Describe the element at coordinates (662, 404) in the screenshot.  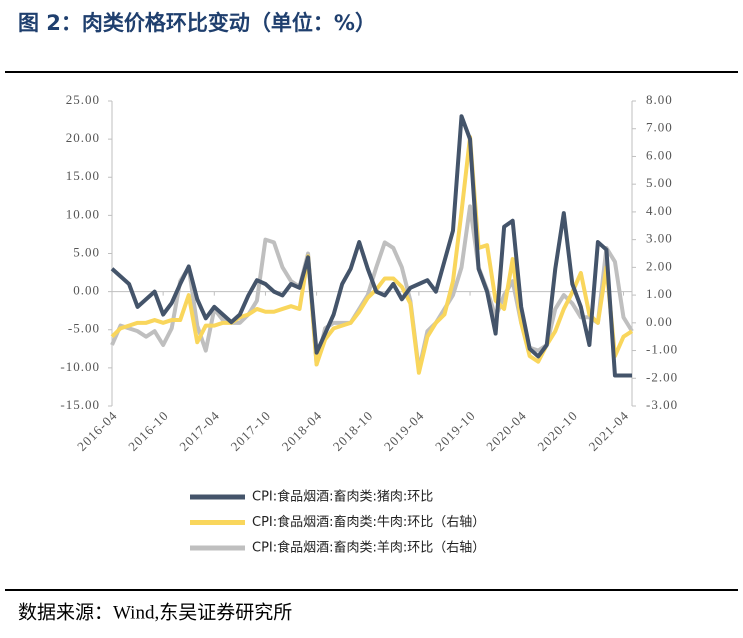
I see `y2-tick-label: -3.00` at that location.